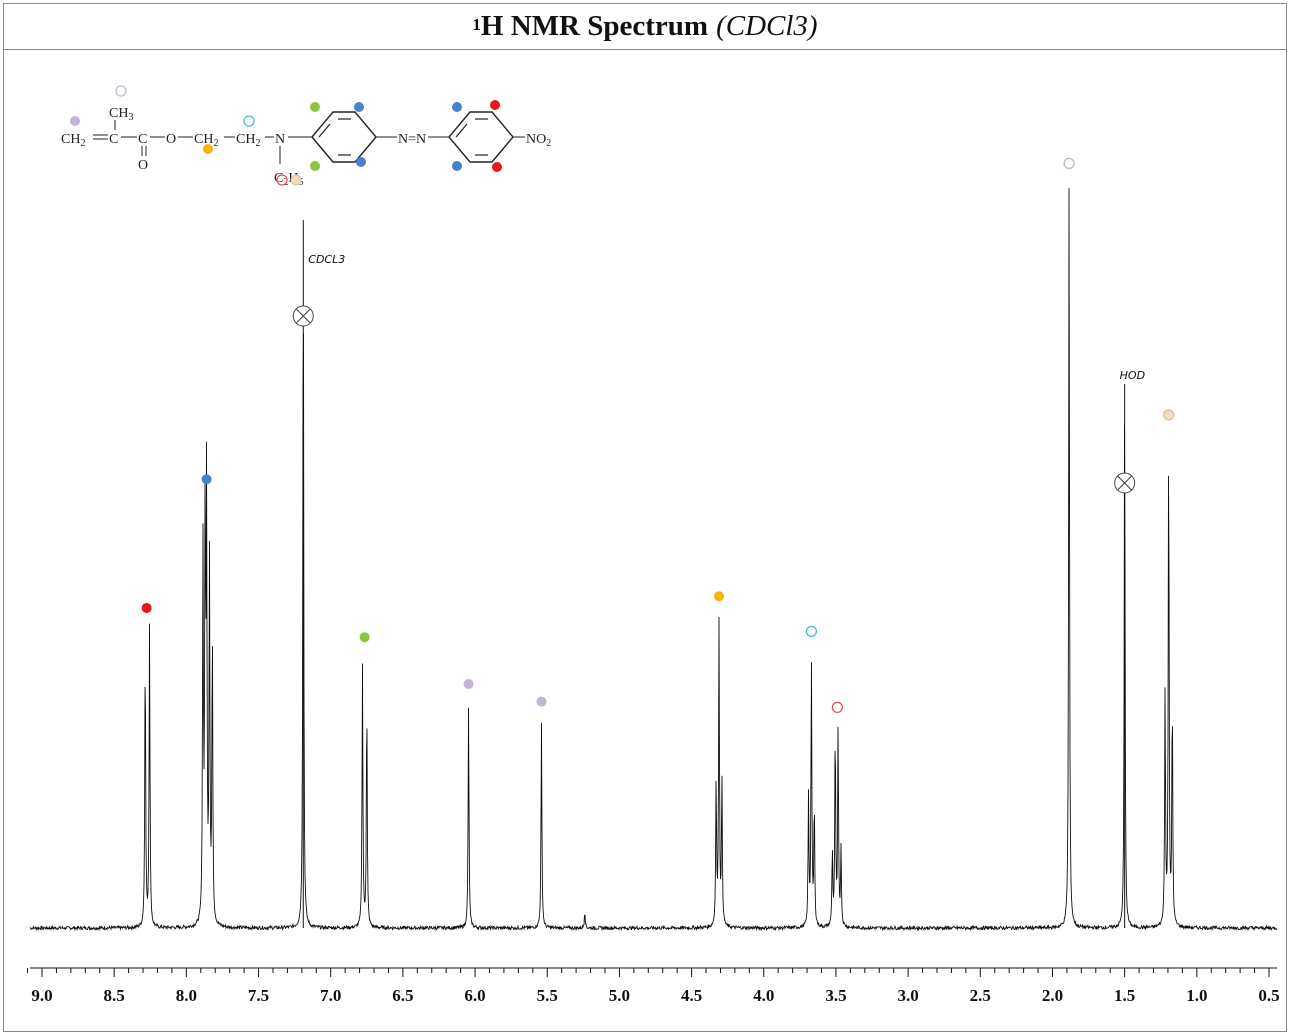 Image resolution: width=1290 pixels, height=1035 pixels. Describe the element at coordinates (691, 995) in the screenshot. I see `x-tick-label: 4.5` at that location.